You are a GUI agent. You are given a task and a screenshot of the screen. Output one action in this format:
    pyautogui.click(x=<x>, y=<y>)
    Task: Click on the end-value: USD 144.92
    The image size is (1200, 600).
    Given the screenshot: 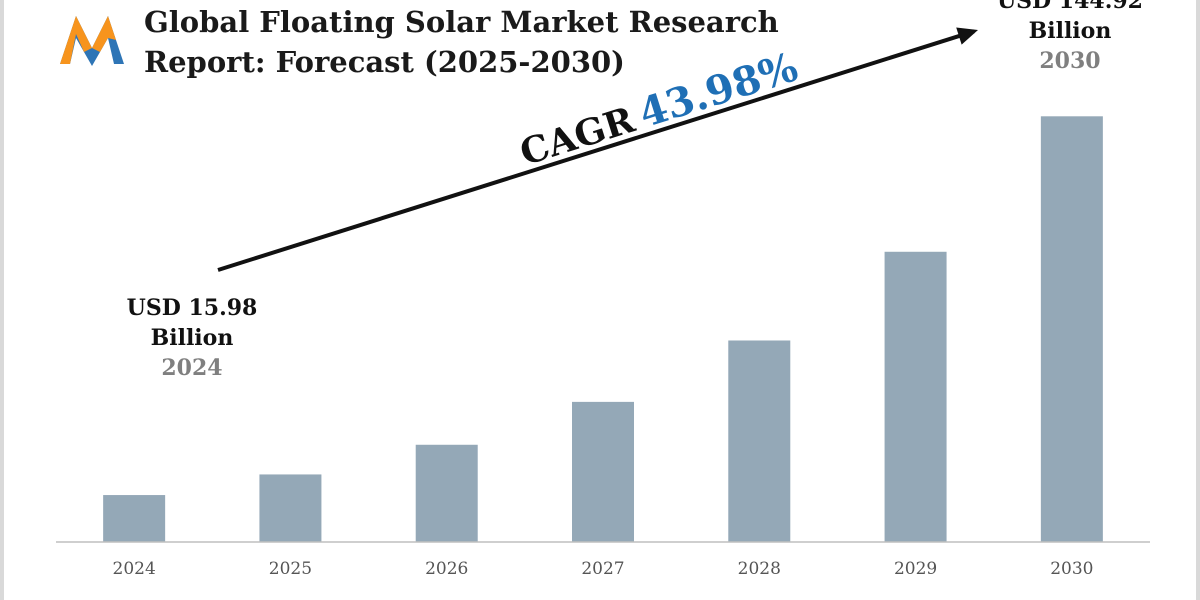 What is the action you would take?
    pyautogui.click(x=1069, y=7)
    